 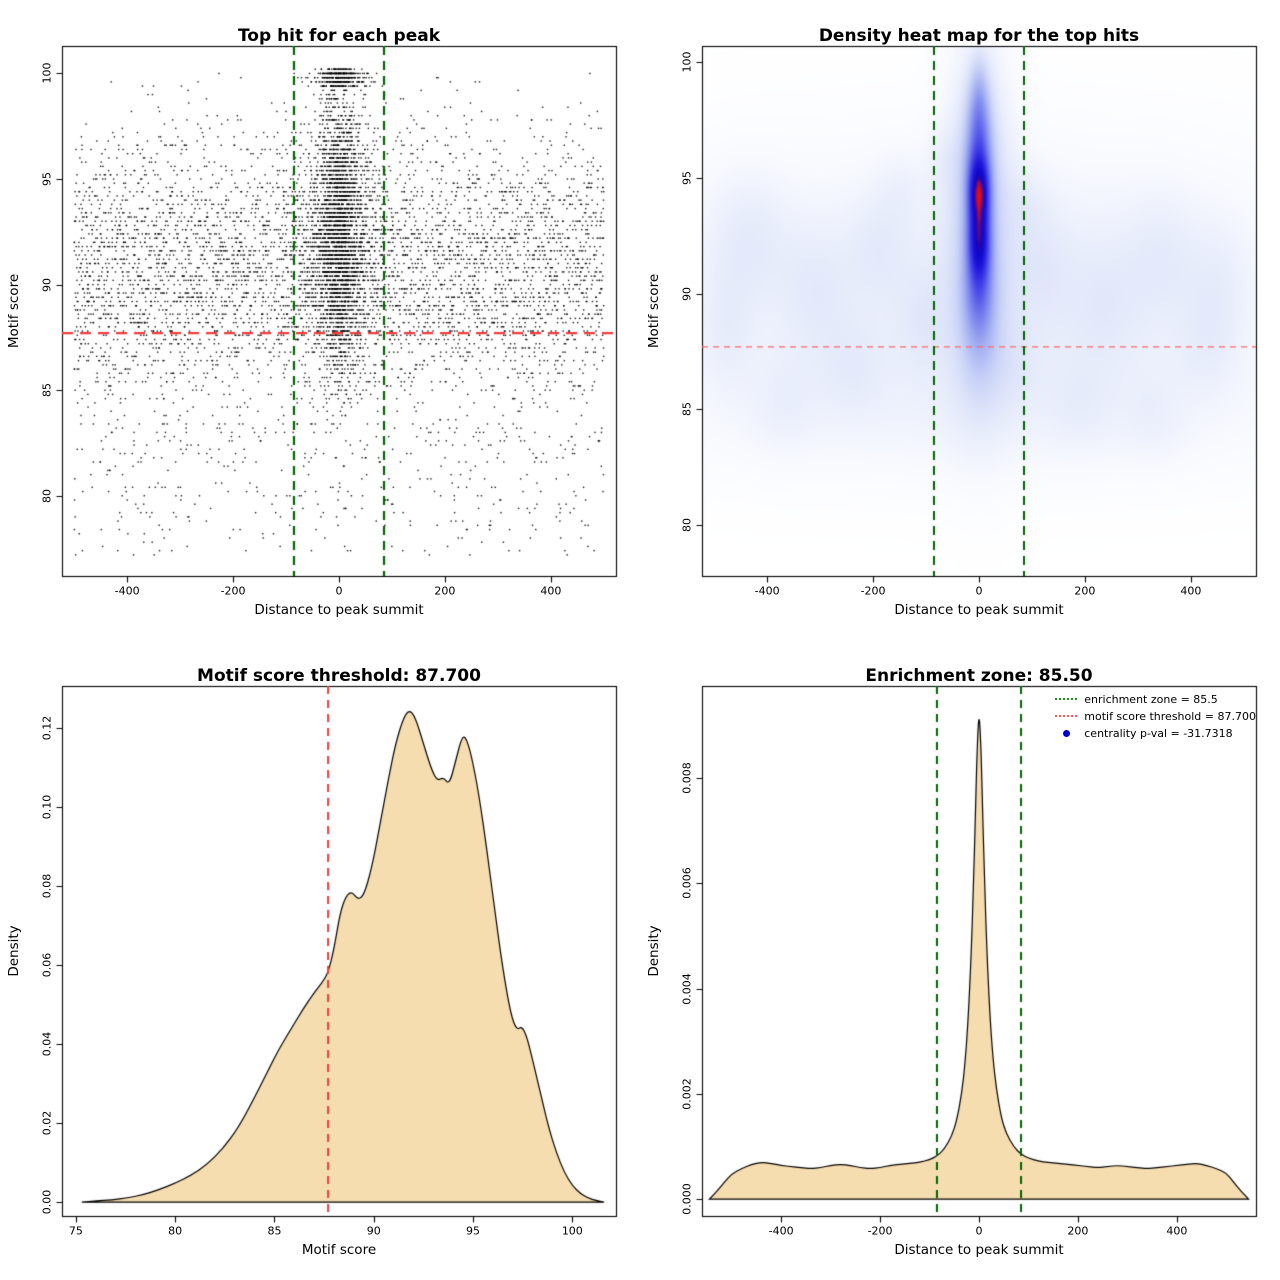 I want to click on dot-icon, so click(x=1066, y=733).